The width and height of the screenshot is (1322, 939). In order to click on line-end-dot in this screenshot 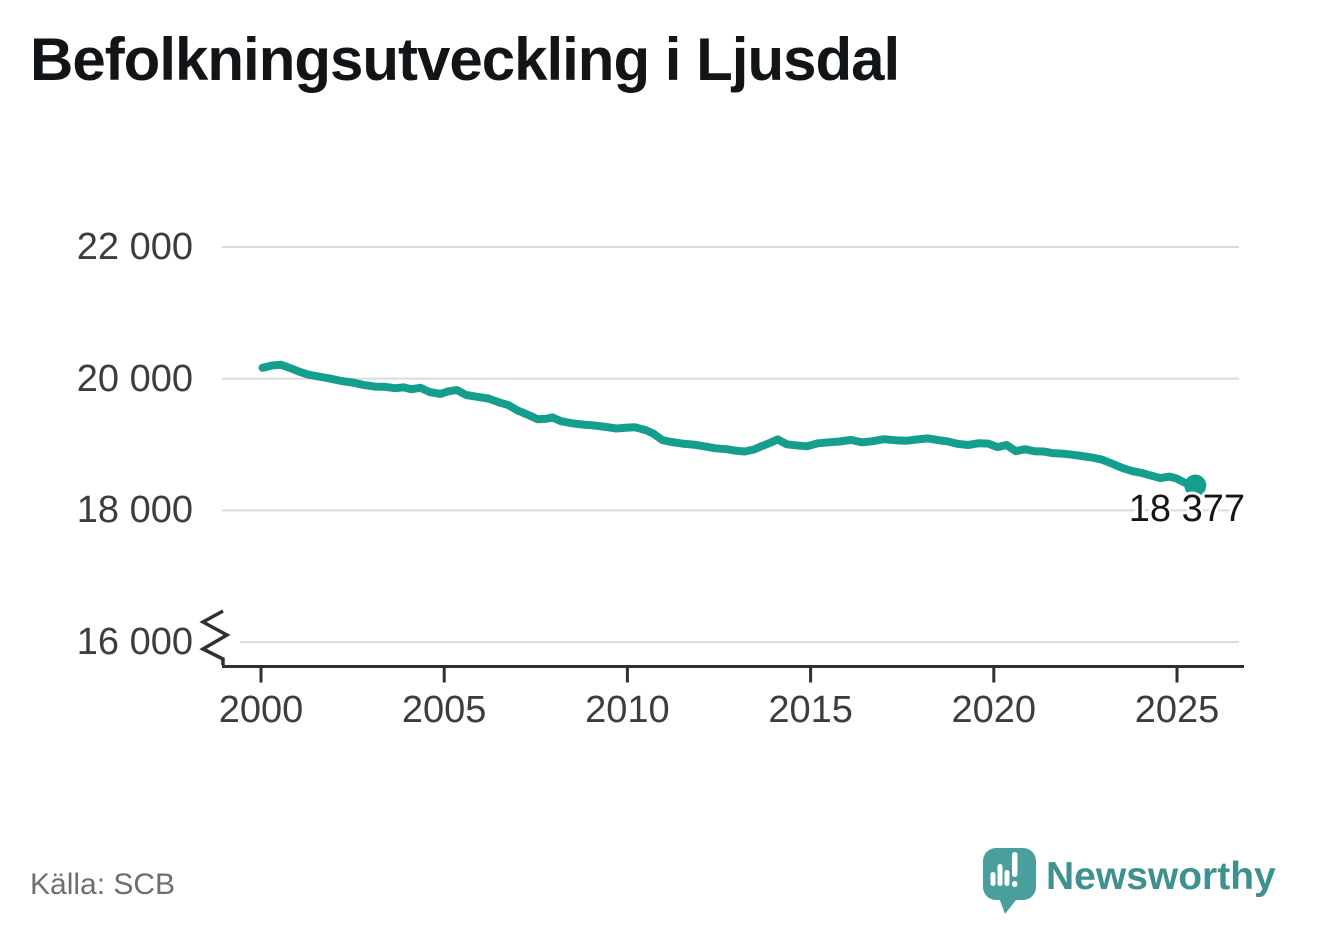, I will do `click(1195, 485)`.